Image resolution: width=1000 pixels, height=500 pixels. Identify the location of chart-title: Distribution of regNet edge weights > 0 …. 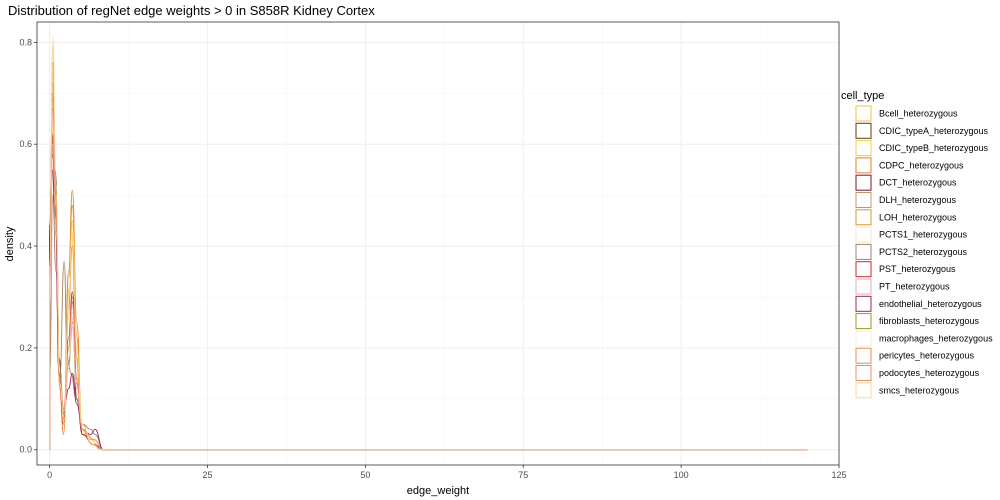
(191, 10).